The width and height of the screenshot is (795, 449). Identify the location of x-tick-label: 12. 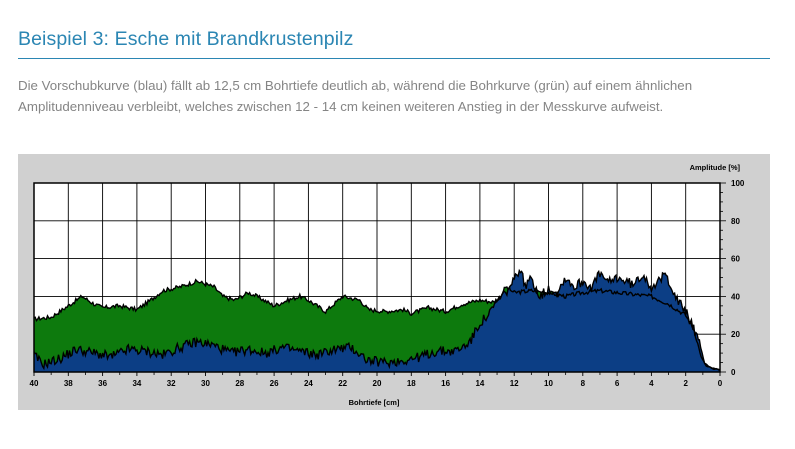
(514, 383).